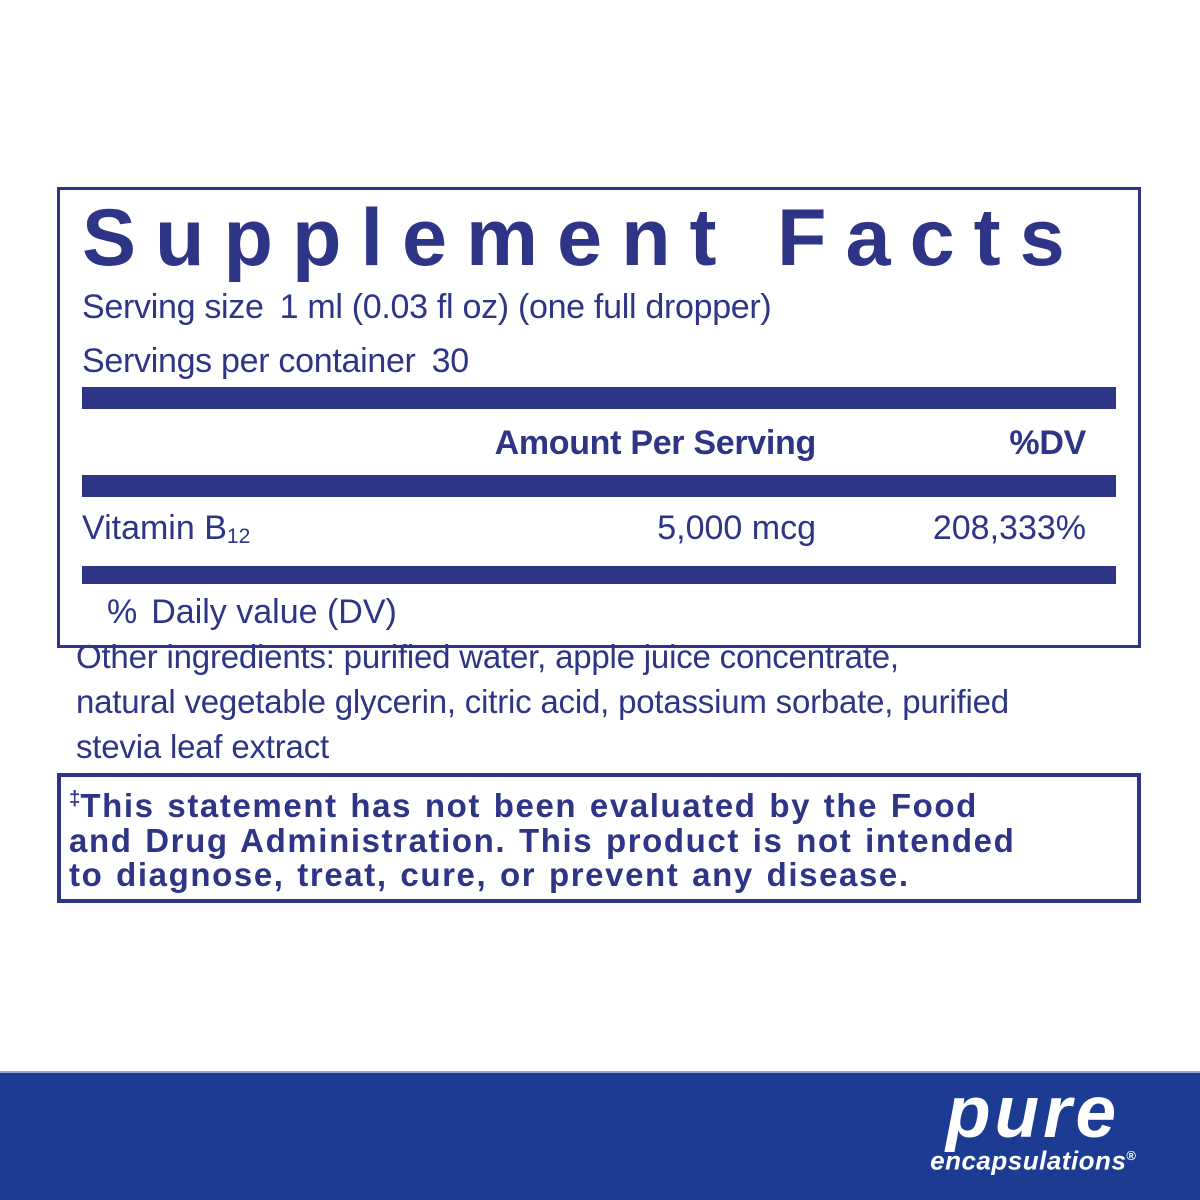  I want to click on servings-per-container-row: Servings per container 30, so click(599, 361).